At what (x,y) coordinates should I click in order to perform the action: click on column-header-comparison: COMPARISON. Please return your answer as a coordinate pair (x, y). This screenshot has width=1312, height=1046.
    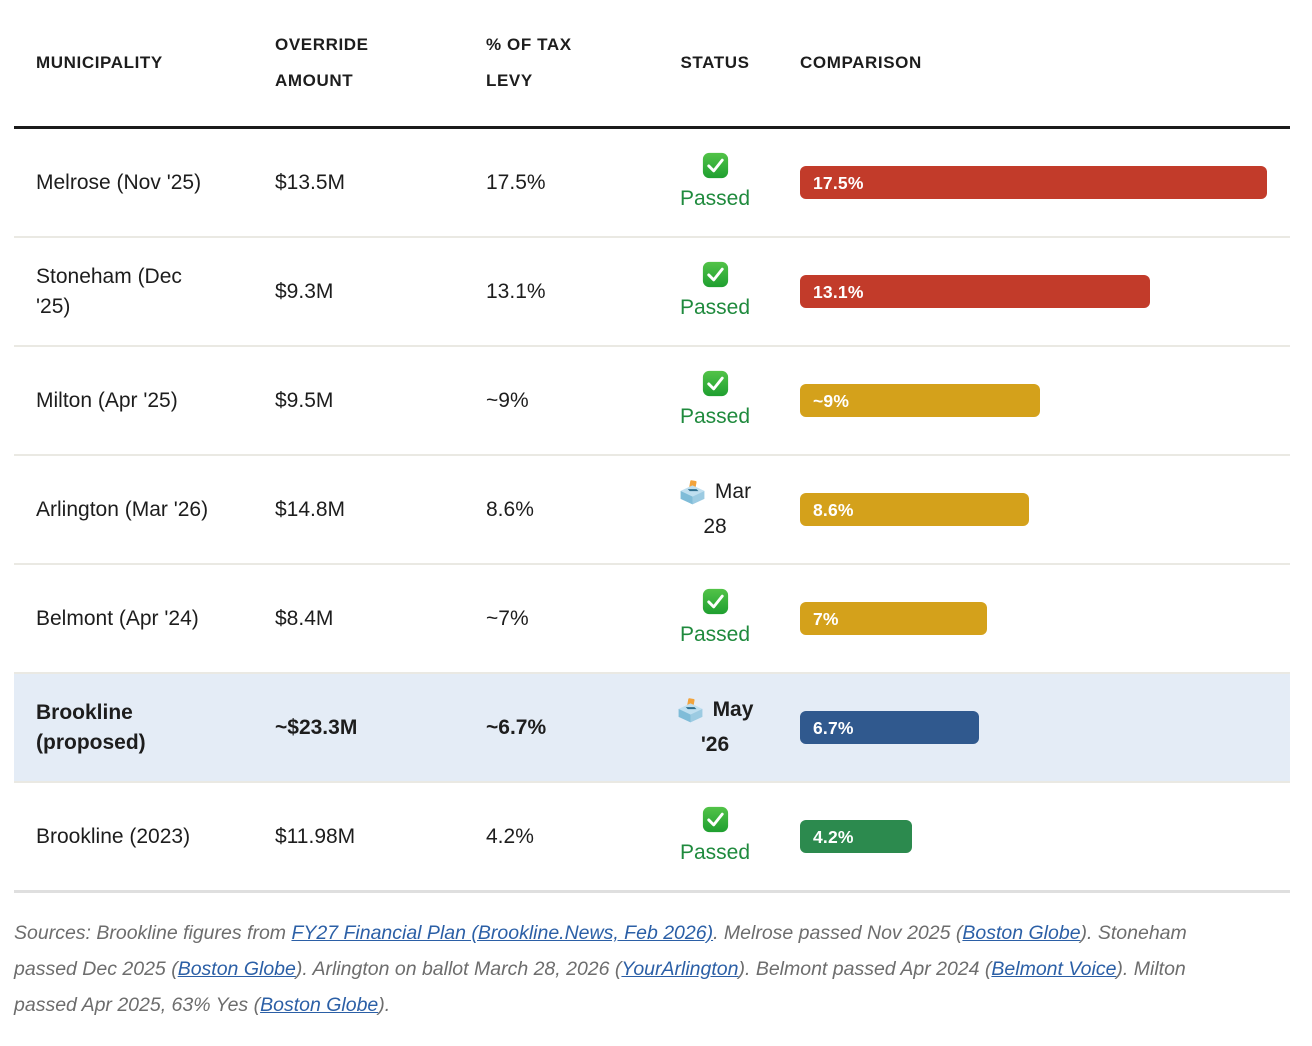
    Looking at the image, I should click on (861, 62).